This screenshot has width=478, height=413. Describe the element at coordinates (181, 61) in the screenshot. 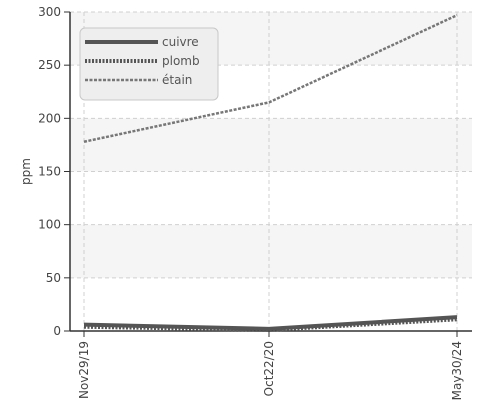

I see `legend-label-plomb: plomb` at that location.